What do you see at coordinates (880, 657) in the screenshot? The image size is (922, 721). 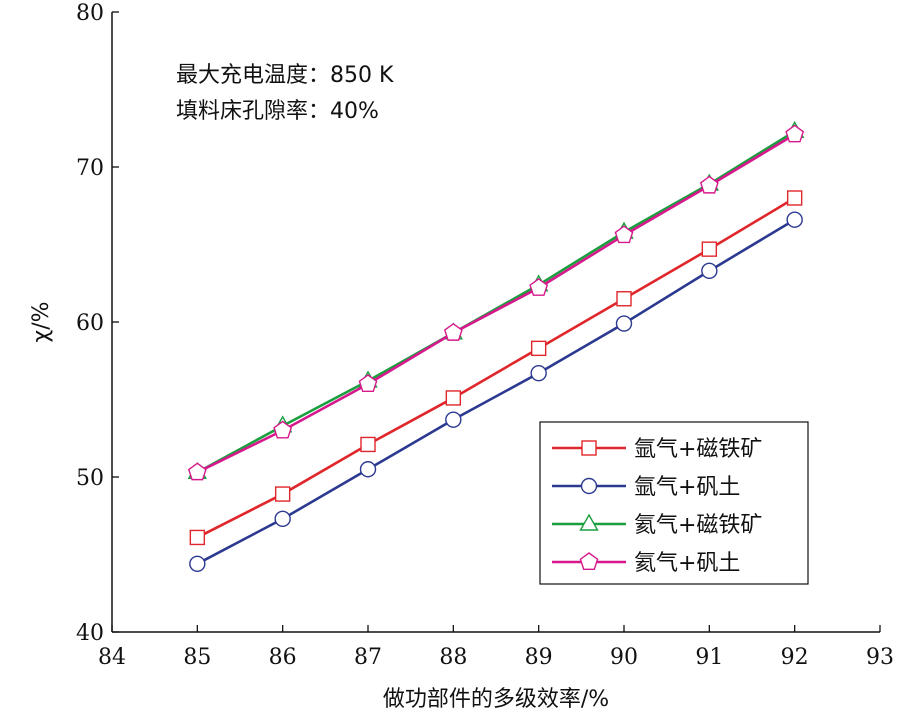 I see `x-tick-label: 93` at bounding box center [880, 657].